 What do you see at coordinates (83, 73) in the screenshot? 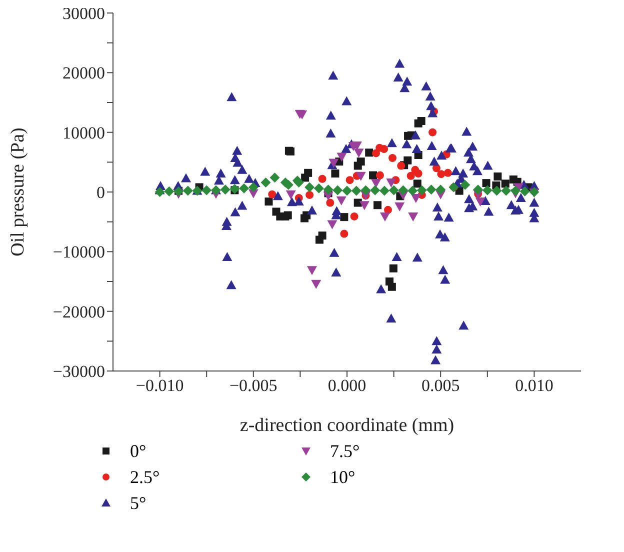
I see `y-tick-label: 20000` at bounding box center [83, 73].